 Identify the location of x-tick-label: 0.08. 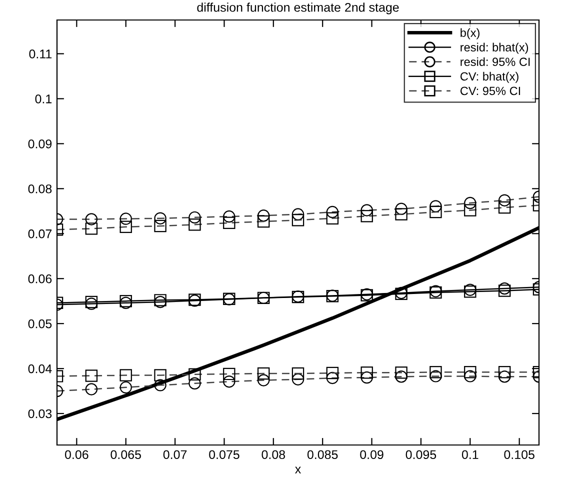
(274, 455).